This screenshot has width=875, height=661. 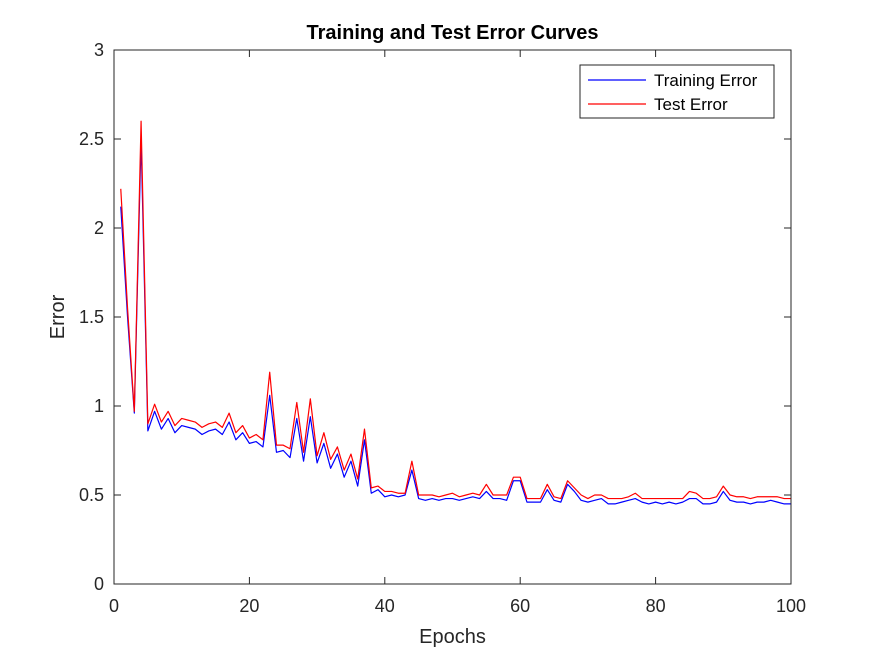 What do you see at coordinates (691, 104) in the screenshot?
I see `legend-label-test-error: Test Error` at bounding box center [691, 104].